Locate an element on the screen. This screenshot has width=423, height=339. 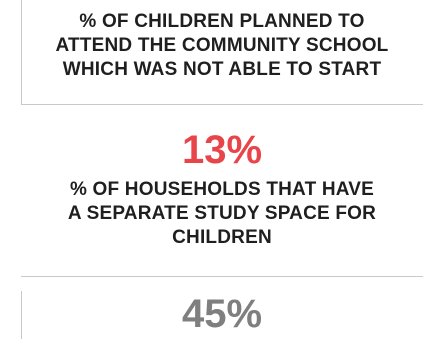
left-border-top is located at coordinates (21, 52).